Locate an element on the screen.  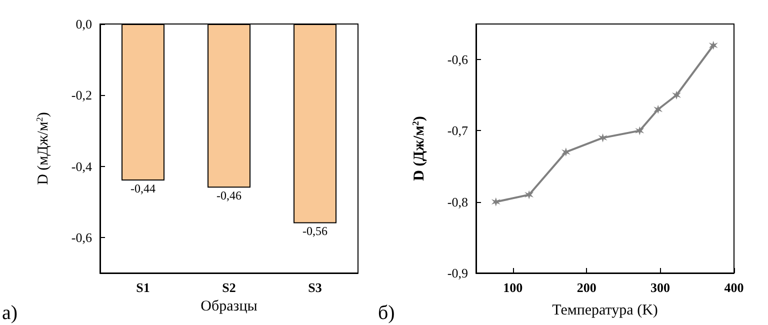
text: б) is located at coordinates (386, 313).